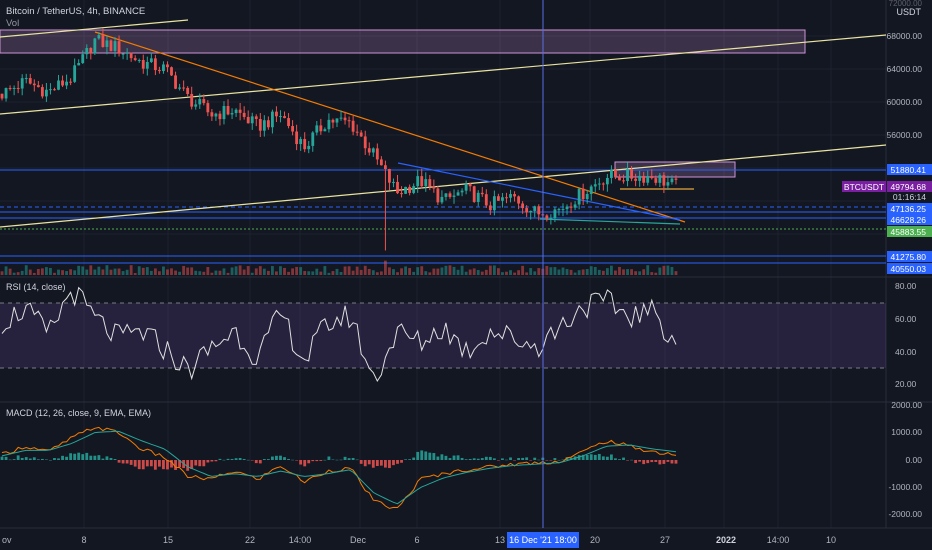 The height and width of the screenshot is (550, 932). Describe the element at coordinates (909, 169) in the screenshot. I see `price-tag-51880: 51880.41` at that location.